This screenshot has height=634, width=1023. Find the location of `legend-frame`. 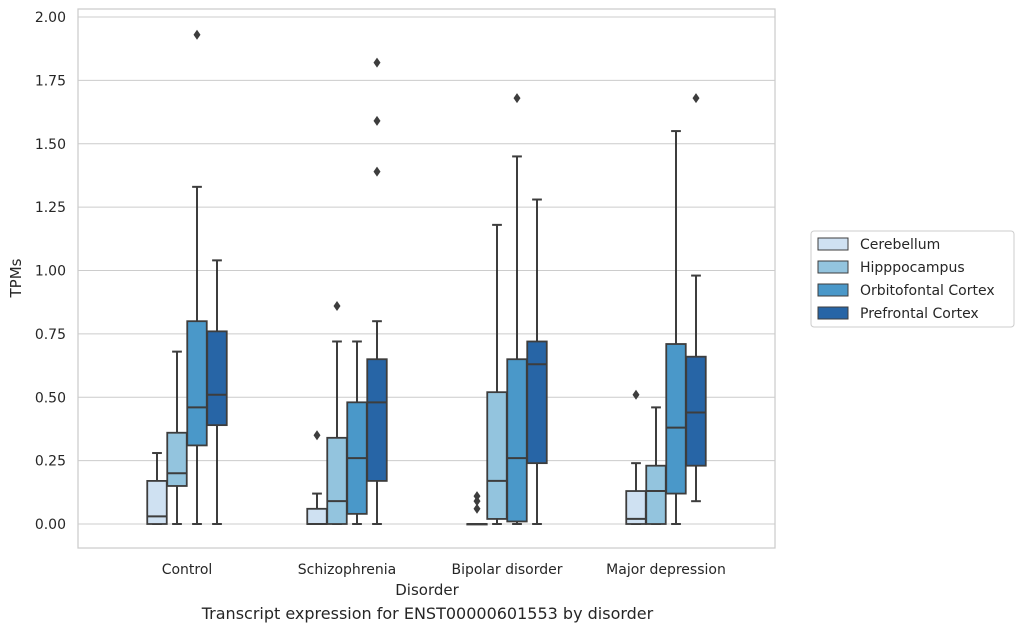

legend-frame is located at coordinates (912, 279).